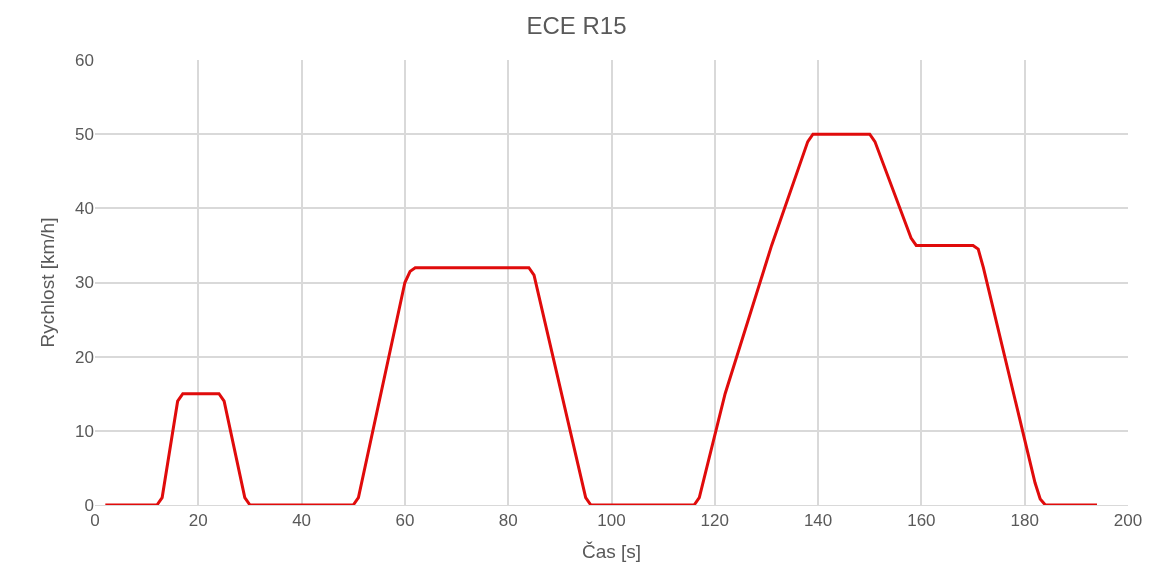  Describe the element at coordinates (84, 135) in the screenshot. I see `y-tick-label: 50` at that location.